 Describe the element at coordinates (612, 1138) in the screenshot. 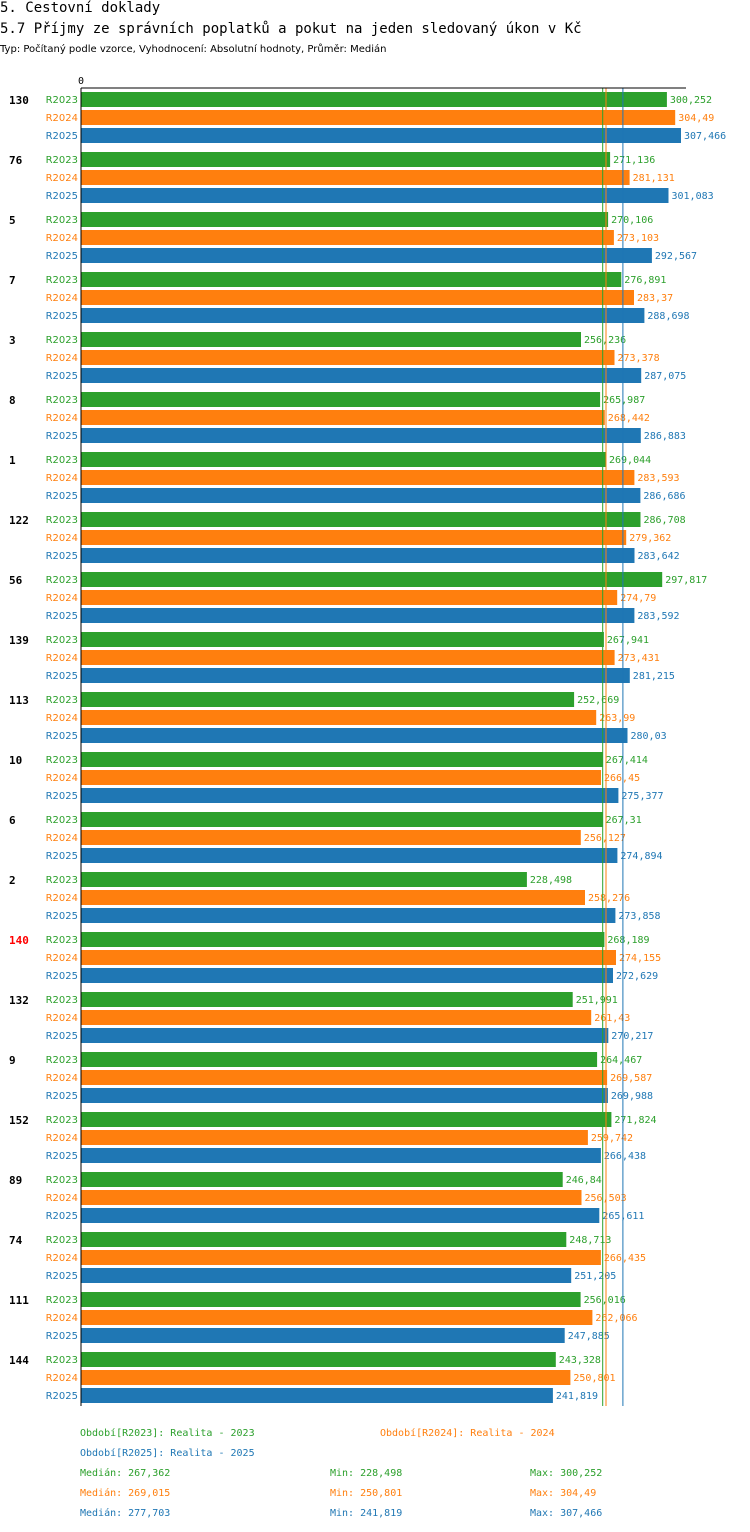

I see `value-label: 259,742` at that location.